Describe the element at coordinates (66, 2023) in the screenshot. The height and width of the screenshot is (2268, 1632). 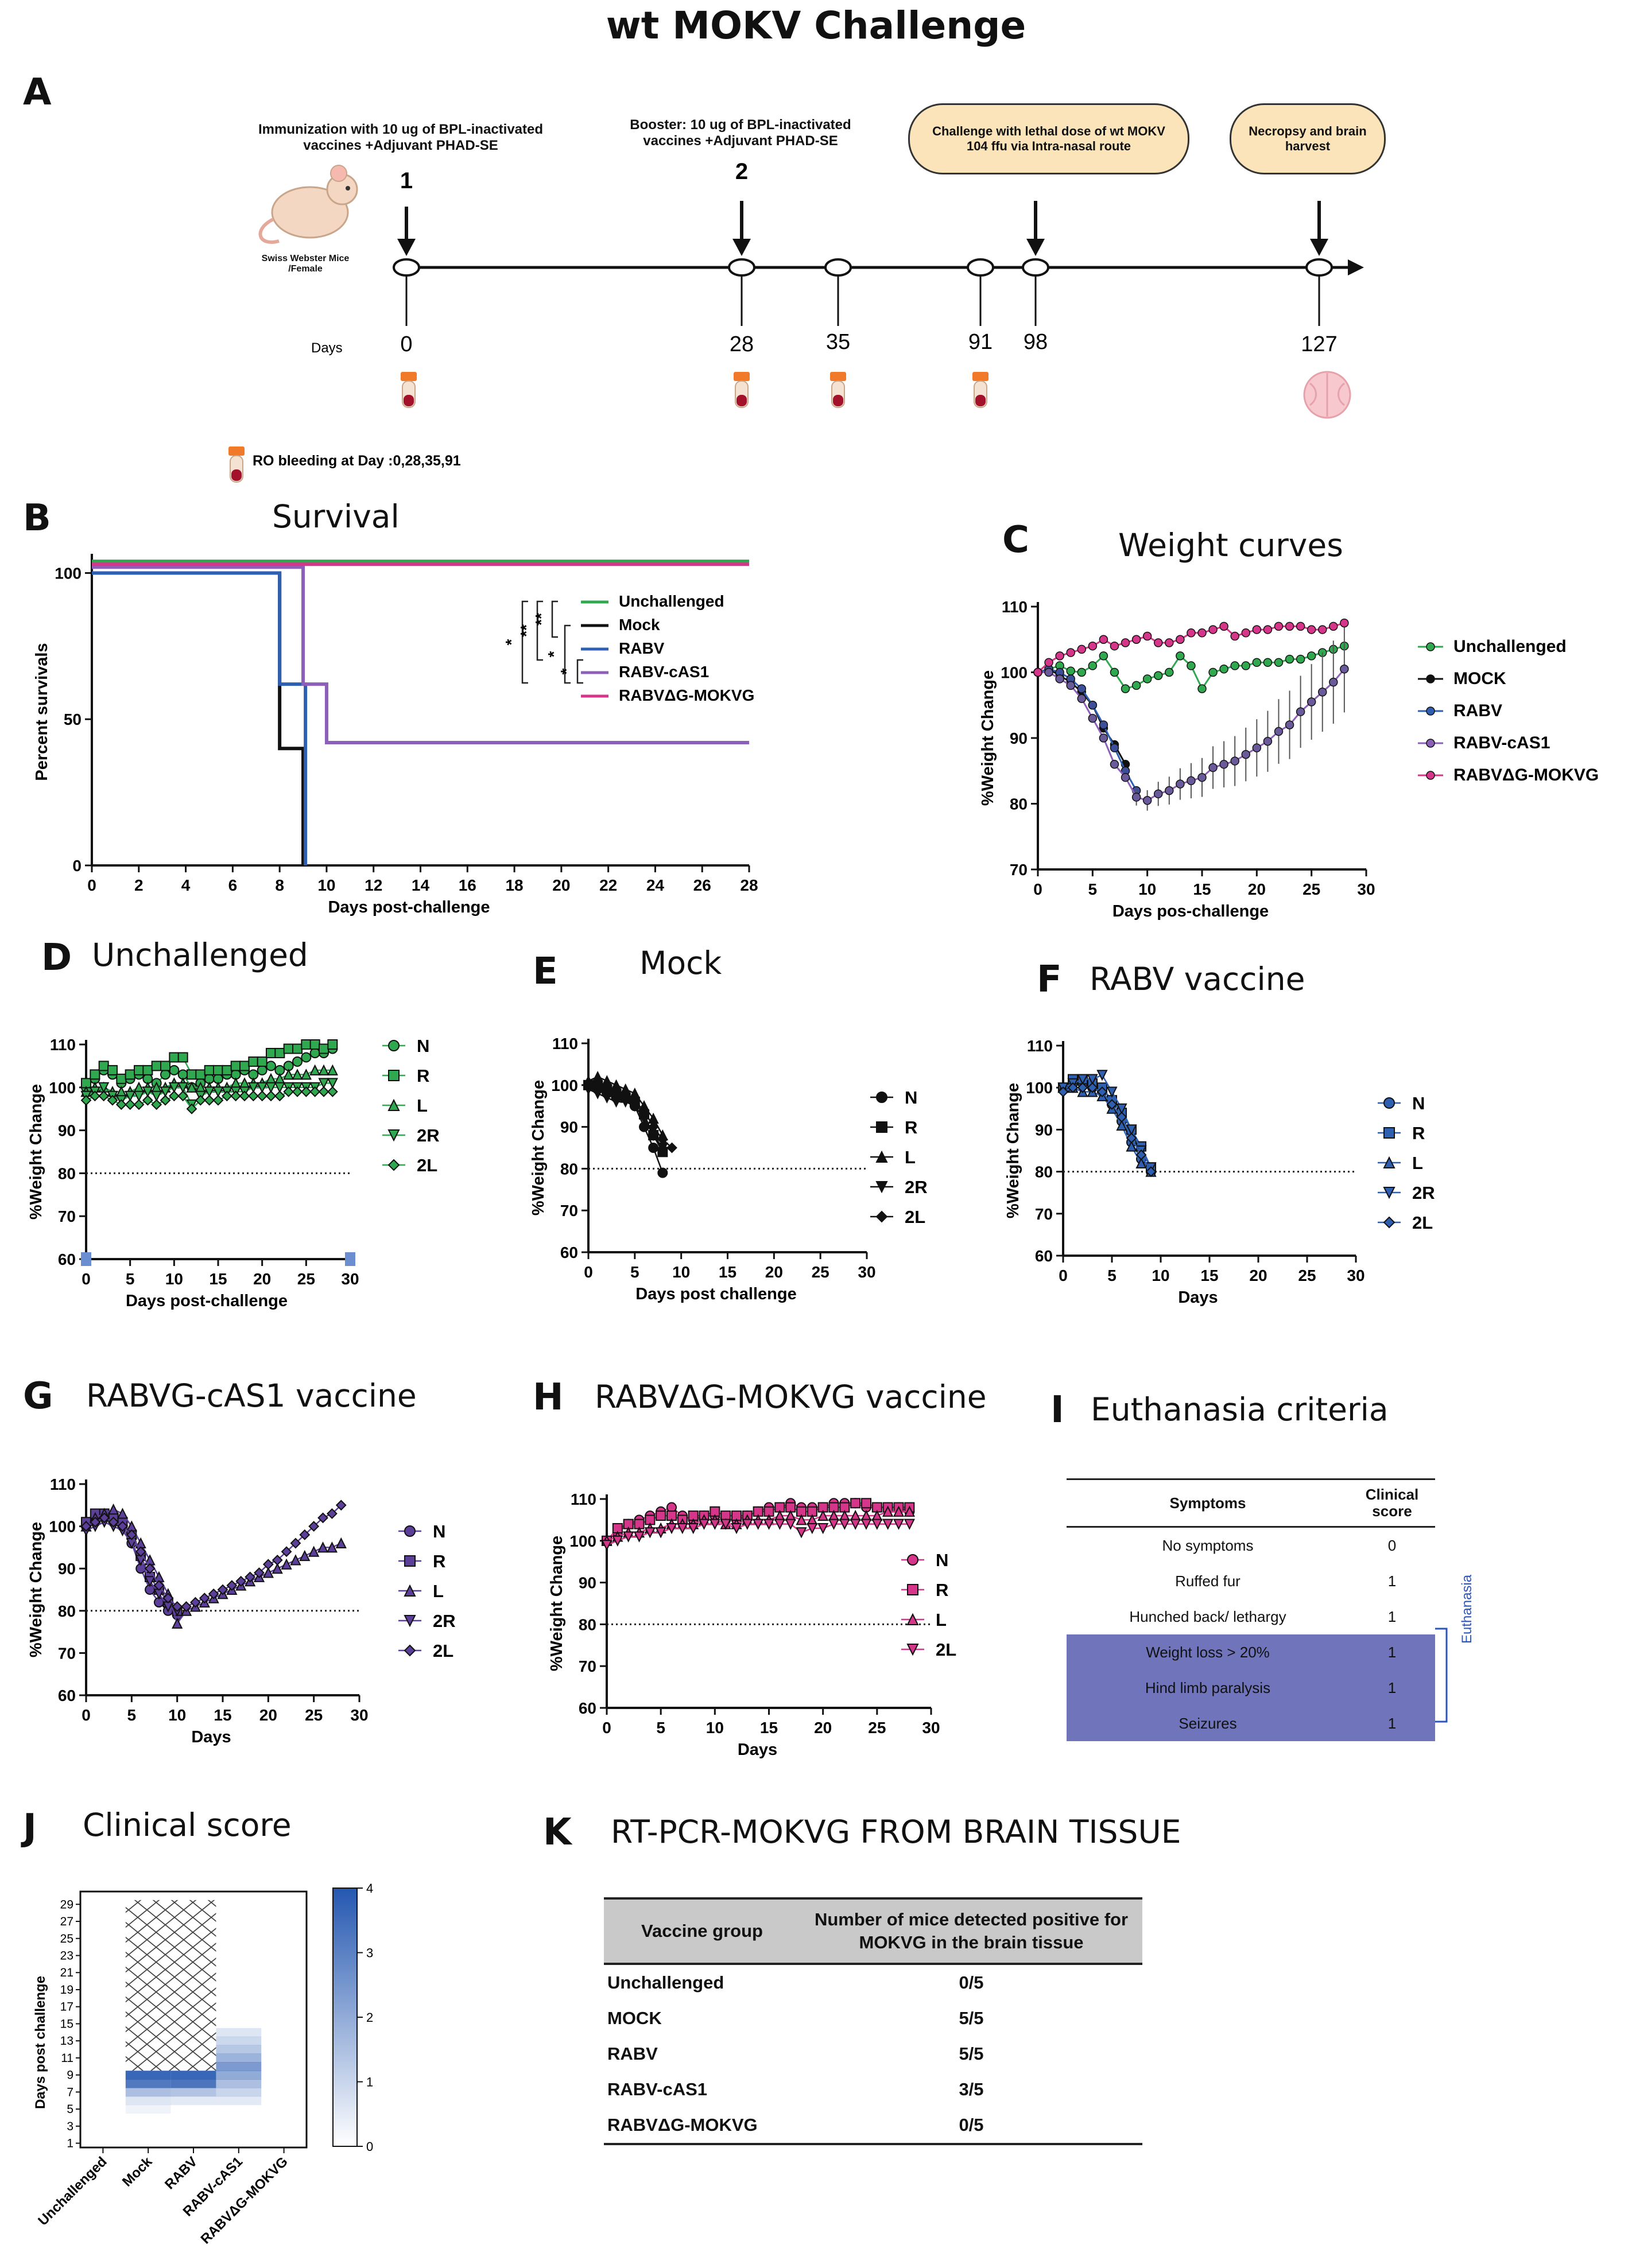
I see `y-tick-label: 15` at that location.